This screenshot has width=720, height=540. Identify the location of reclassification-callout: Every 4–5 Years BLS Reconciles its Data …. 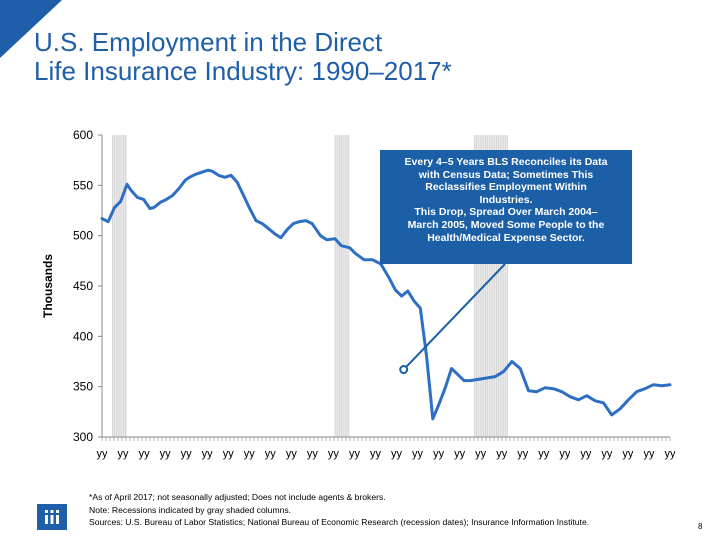
(506, 207).